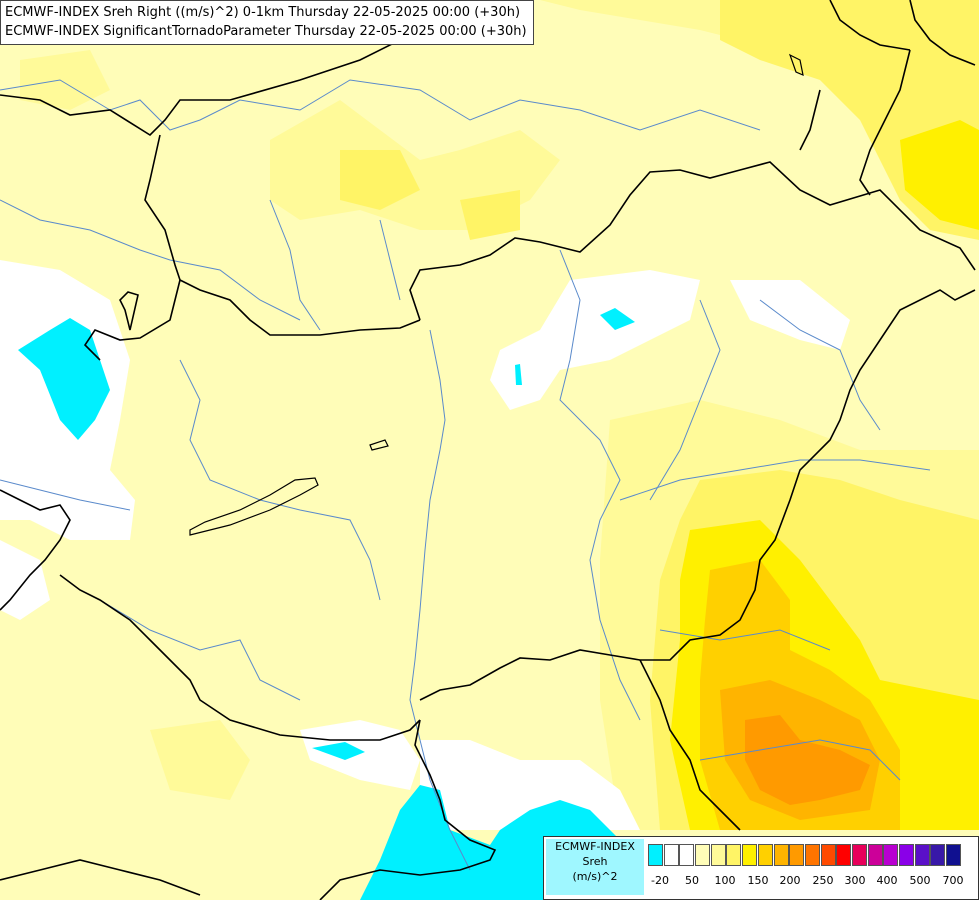  I want to click on legend-tick-label: 300, so click(855, 880).